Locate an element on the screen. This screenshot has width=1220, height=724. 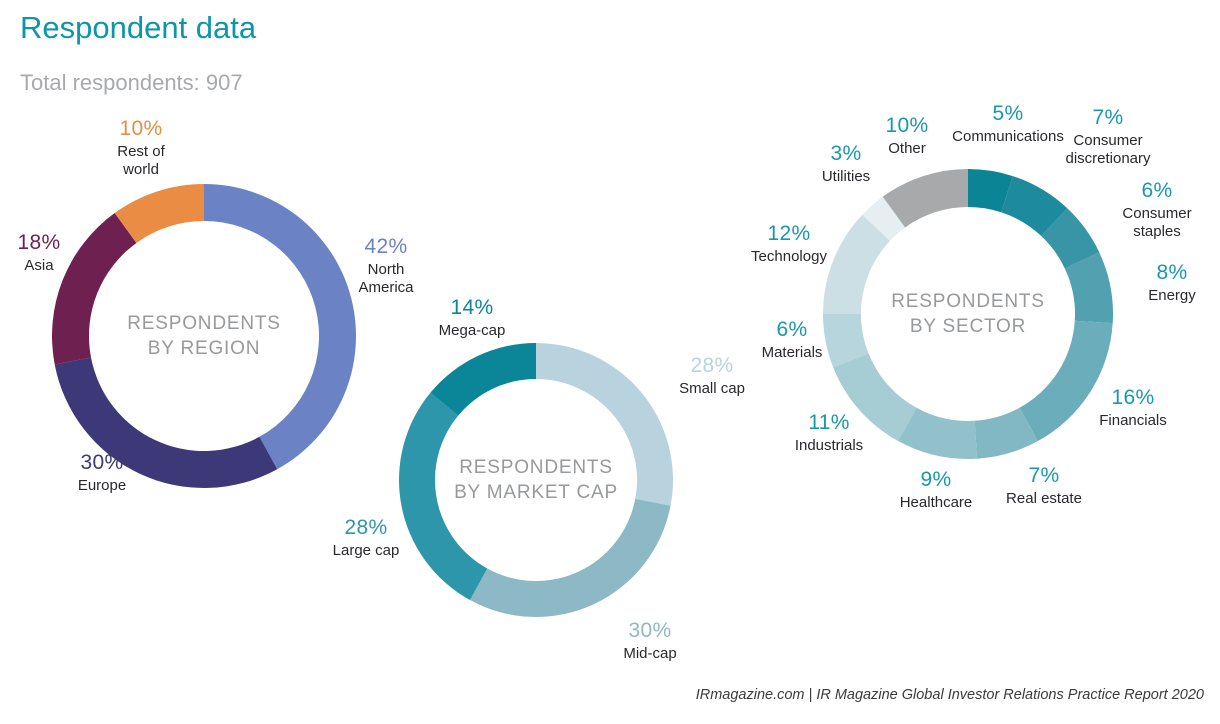
sector-slice-consumer-discretionary is located at coordinates (1034, 206).